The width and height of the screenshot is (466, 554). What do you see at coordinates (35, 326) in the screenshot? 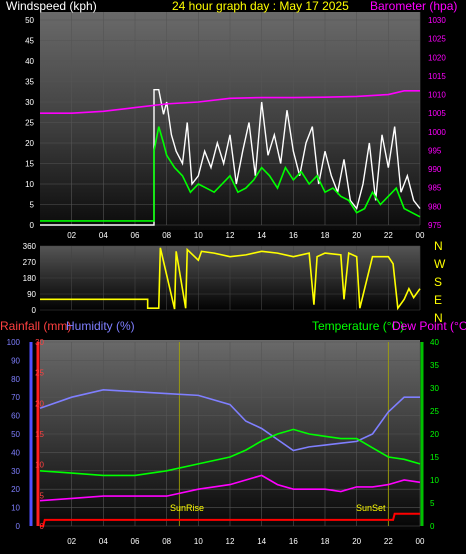
I see `rainfall-title: Rainfall (mm)` at bounding box center [35, 326].